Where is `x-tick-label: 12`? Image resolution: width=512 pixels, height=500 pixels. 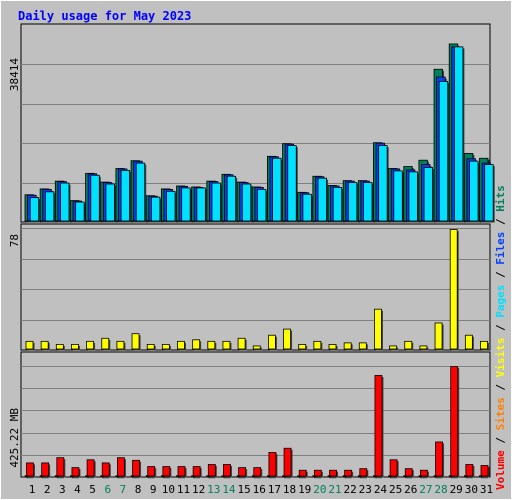
x-tick-label: 12 is located at coordinates (198, 489).